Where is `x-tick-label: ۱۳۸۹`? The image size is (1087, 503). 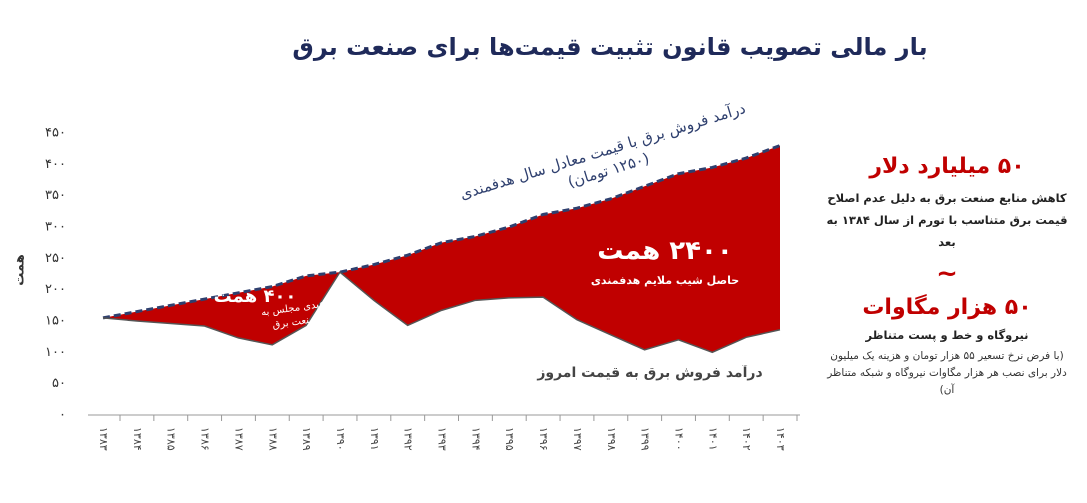
x-tick-label: ۱۳۸۹ is located at coordinates (306, 439).